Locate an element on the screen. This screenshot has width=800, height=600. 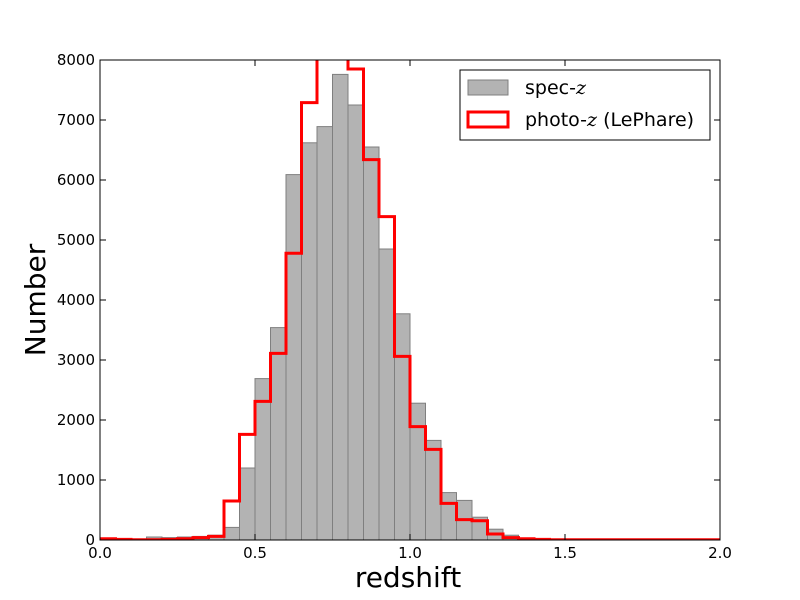
legend-entry-spec-z: spec-z is located at coordinates (556, 88).